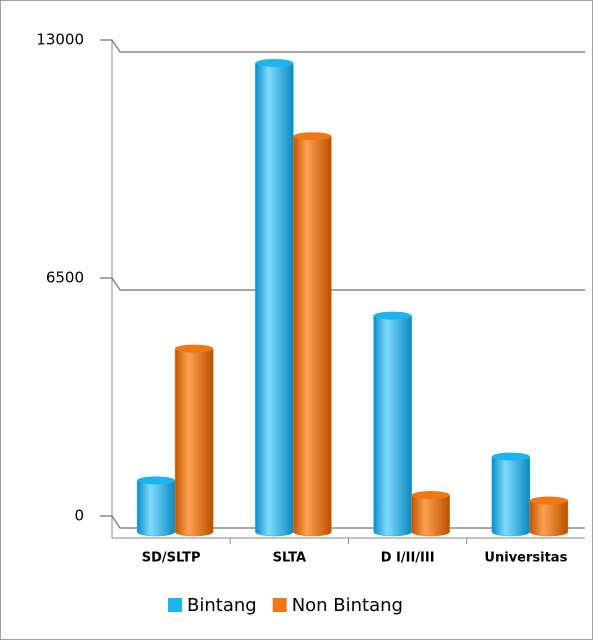  What do you see at coordinates (408, 558) in the screenshot?
I see `x-tick-label: D I/II/III` at bounding box center [408, 558].